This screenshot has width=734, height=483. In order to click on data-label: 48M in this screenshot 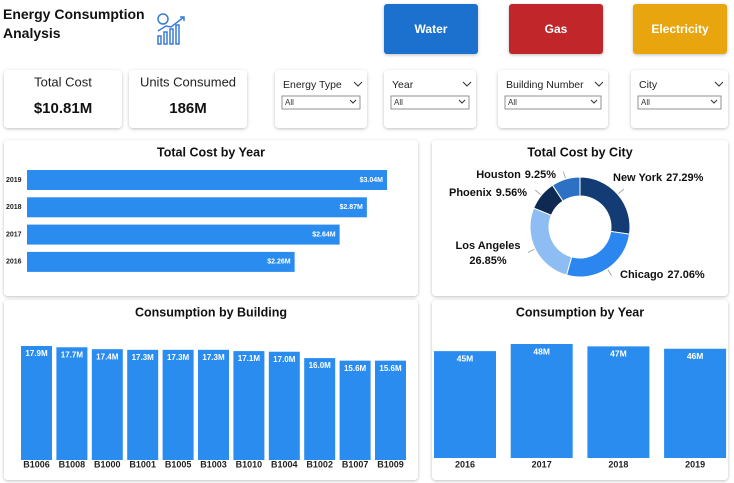, I will do `click(541, 351)`.